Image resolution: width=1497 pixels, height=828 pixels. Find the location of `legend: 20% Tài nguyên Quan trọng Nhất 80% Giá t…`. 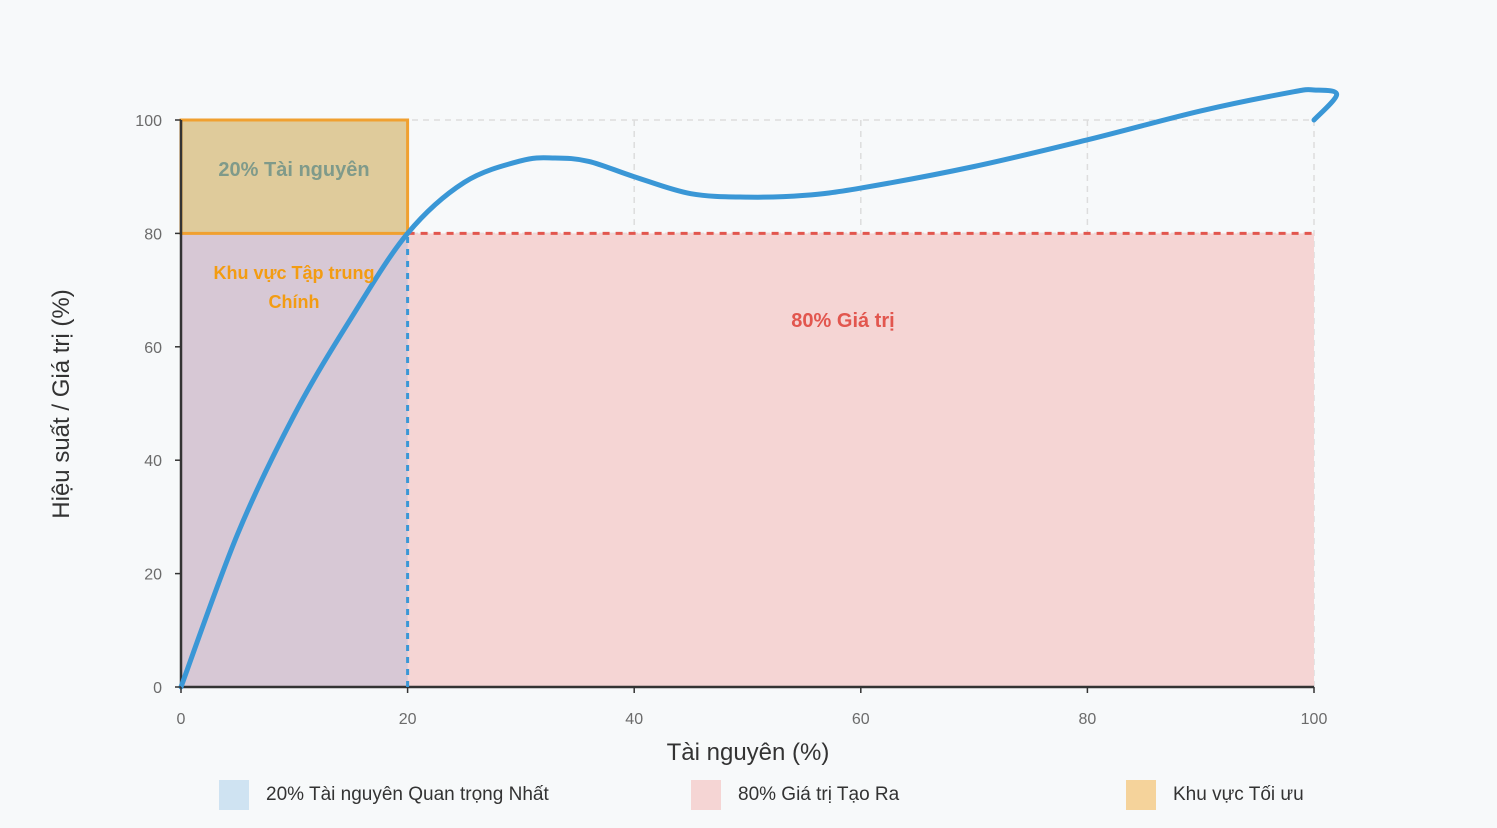

legend: 20% Tài nguyên Quan trọng Nhất 80% Giá t… is located at coordinates (748, 798).